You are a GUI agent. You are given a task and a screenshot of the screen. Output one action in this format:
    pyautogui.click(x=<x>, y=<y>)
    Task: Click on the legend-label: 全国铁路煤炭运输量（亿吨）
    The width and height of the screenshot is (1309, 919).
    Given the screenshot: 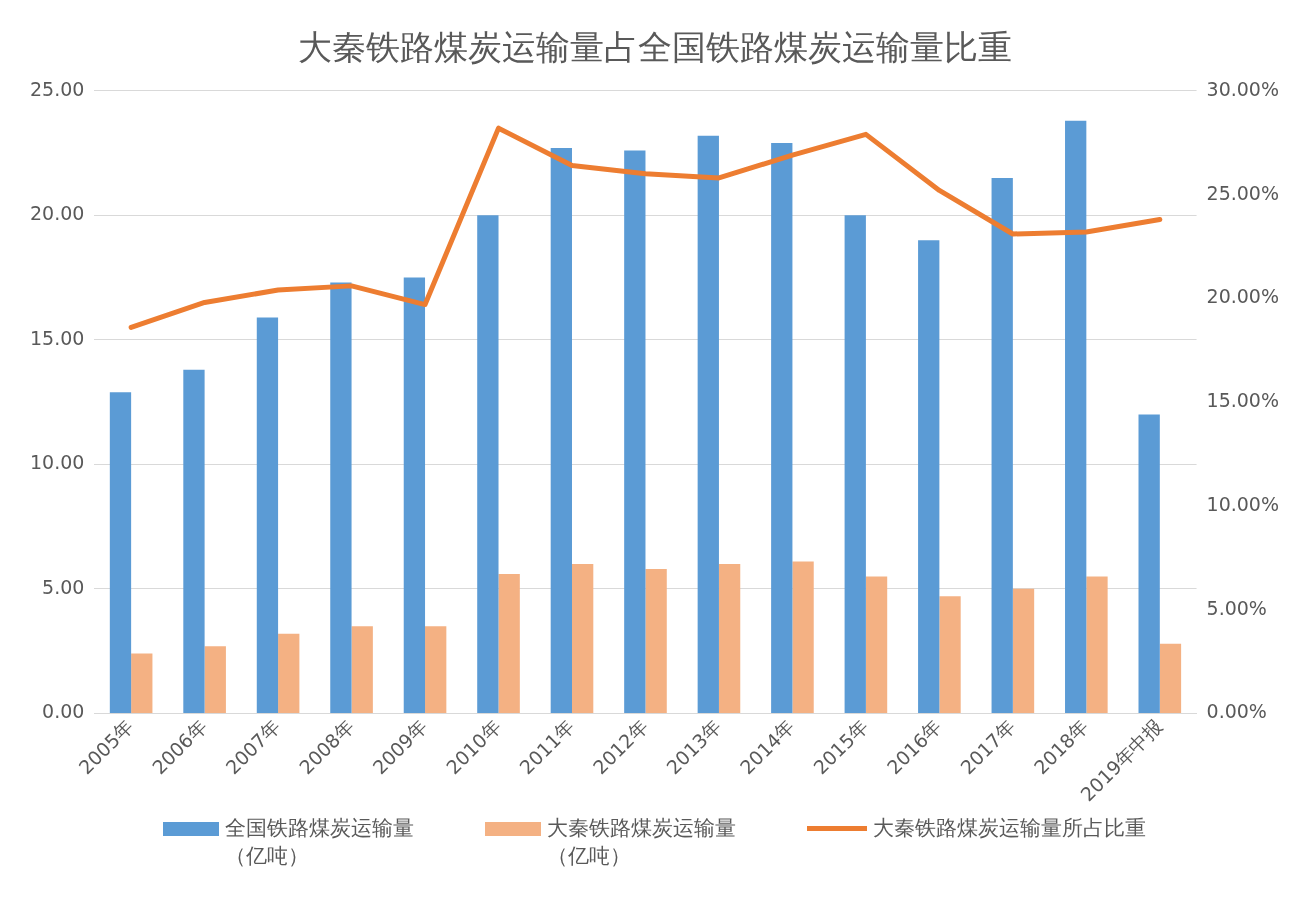 What is the action you would take?
    pyautogui.click(x=320, y=842)
    